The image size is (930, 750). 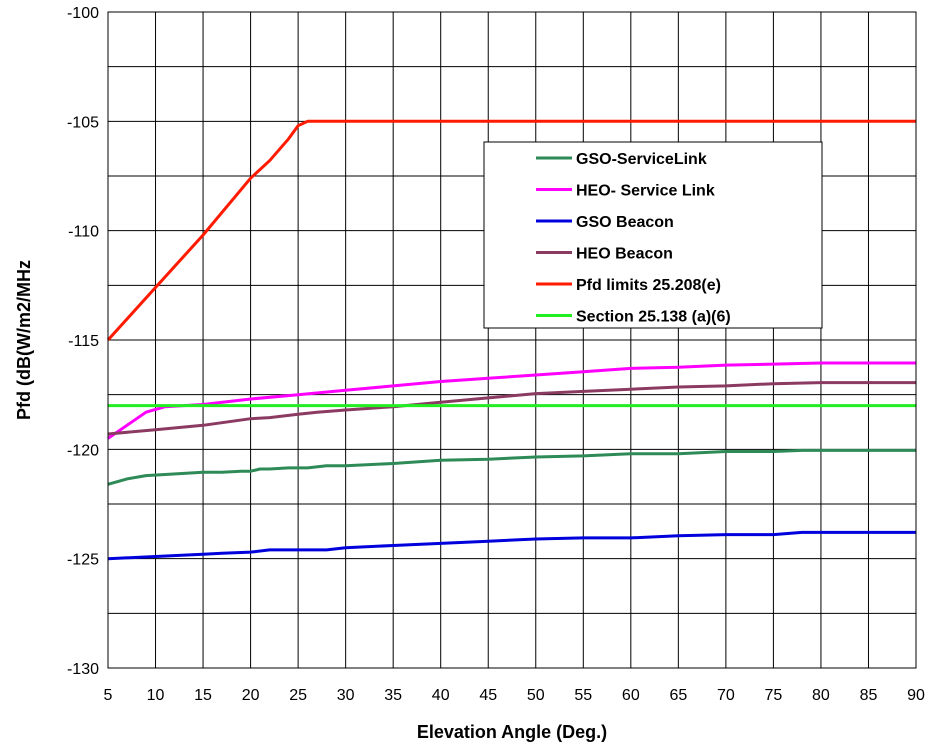 I want to click on x-tick-label: 10, so click(x=156, y=695).